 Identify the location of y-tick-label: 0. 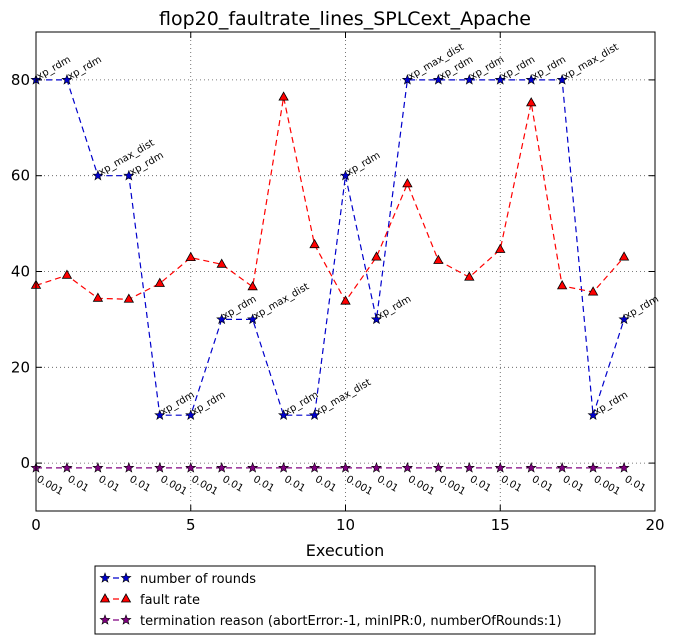
(25, 463).